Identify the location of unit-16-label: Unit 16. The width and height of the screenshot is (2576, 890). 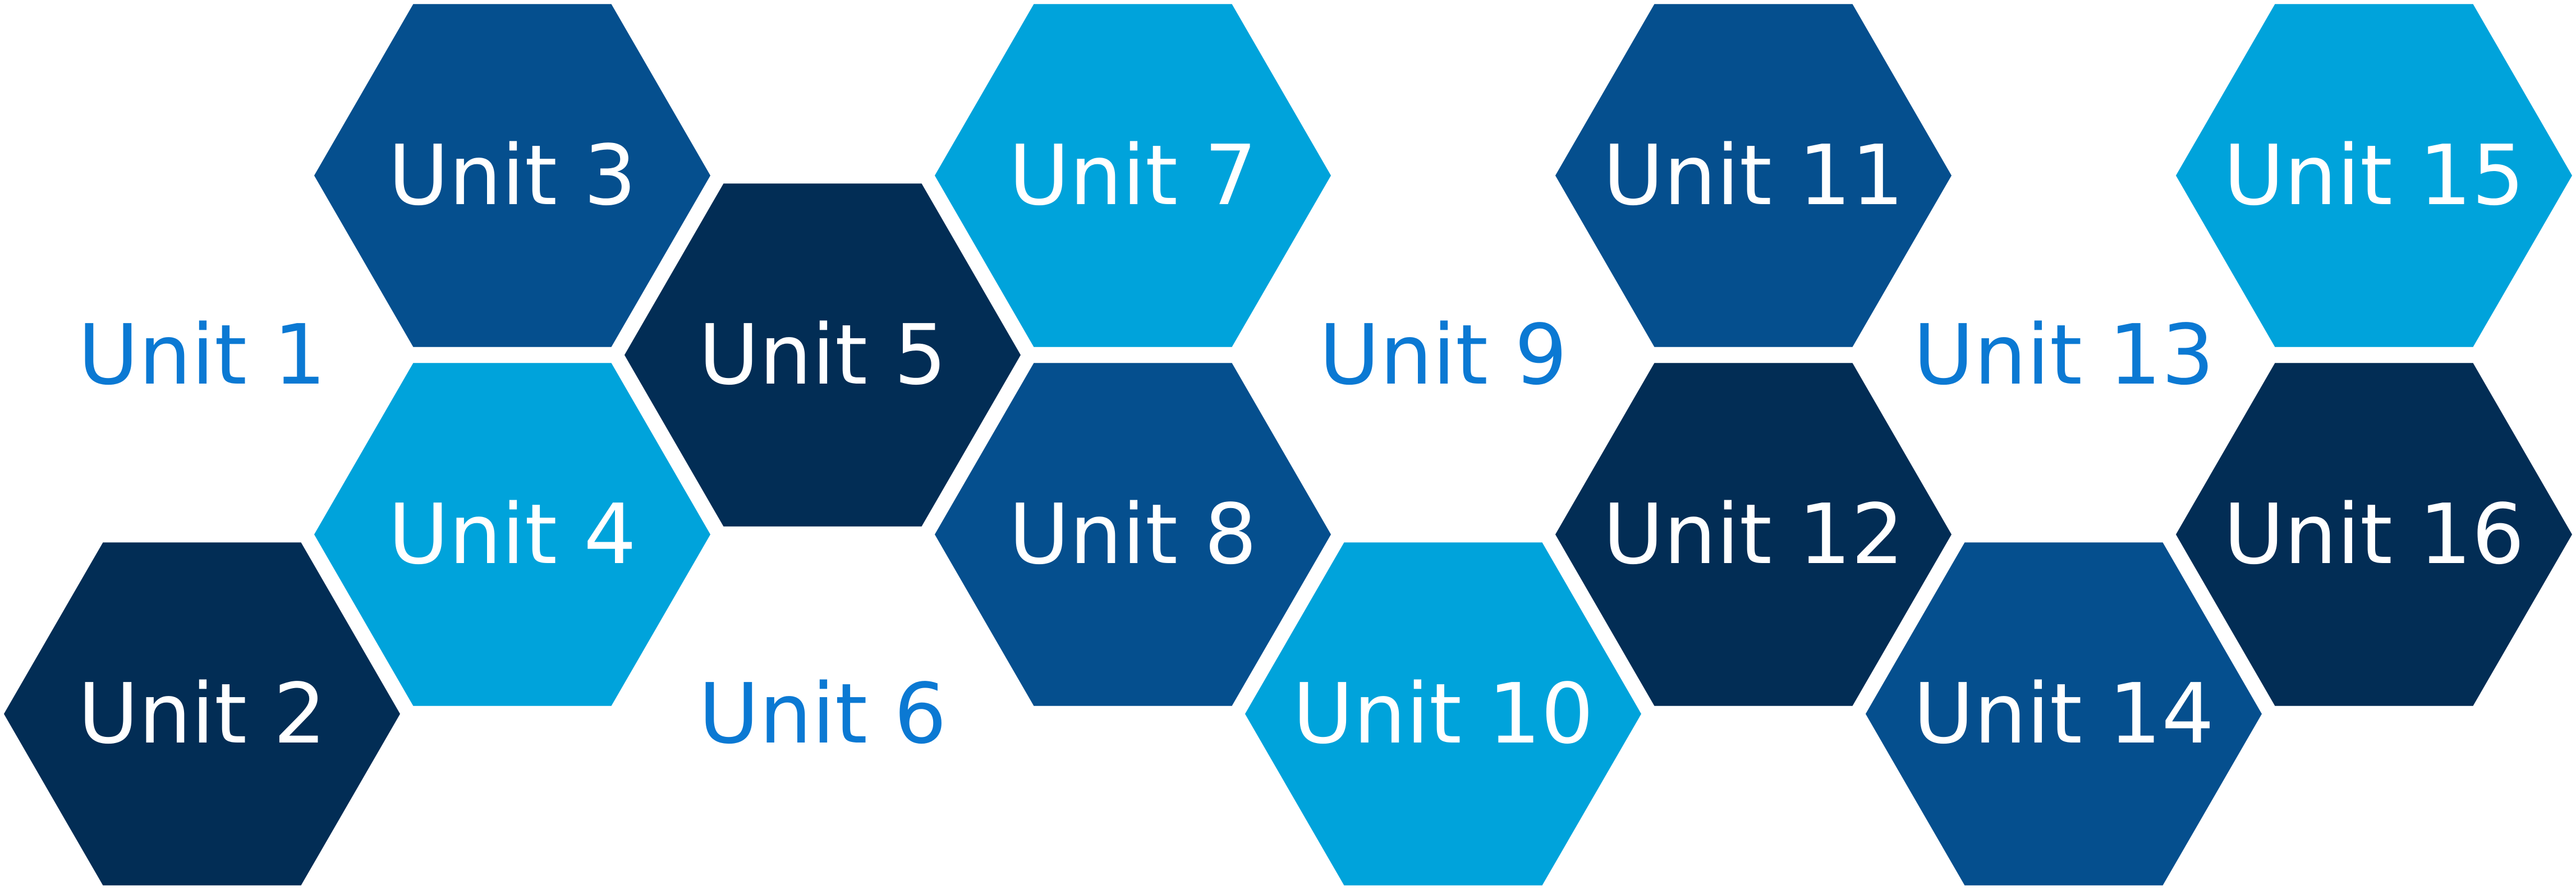
(2374, 534).